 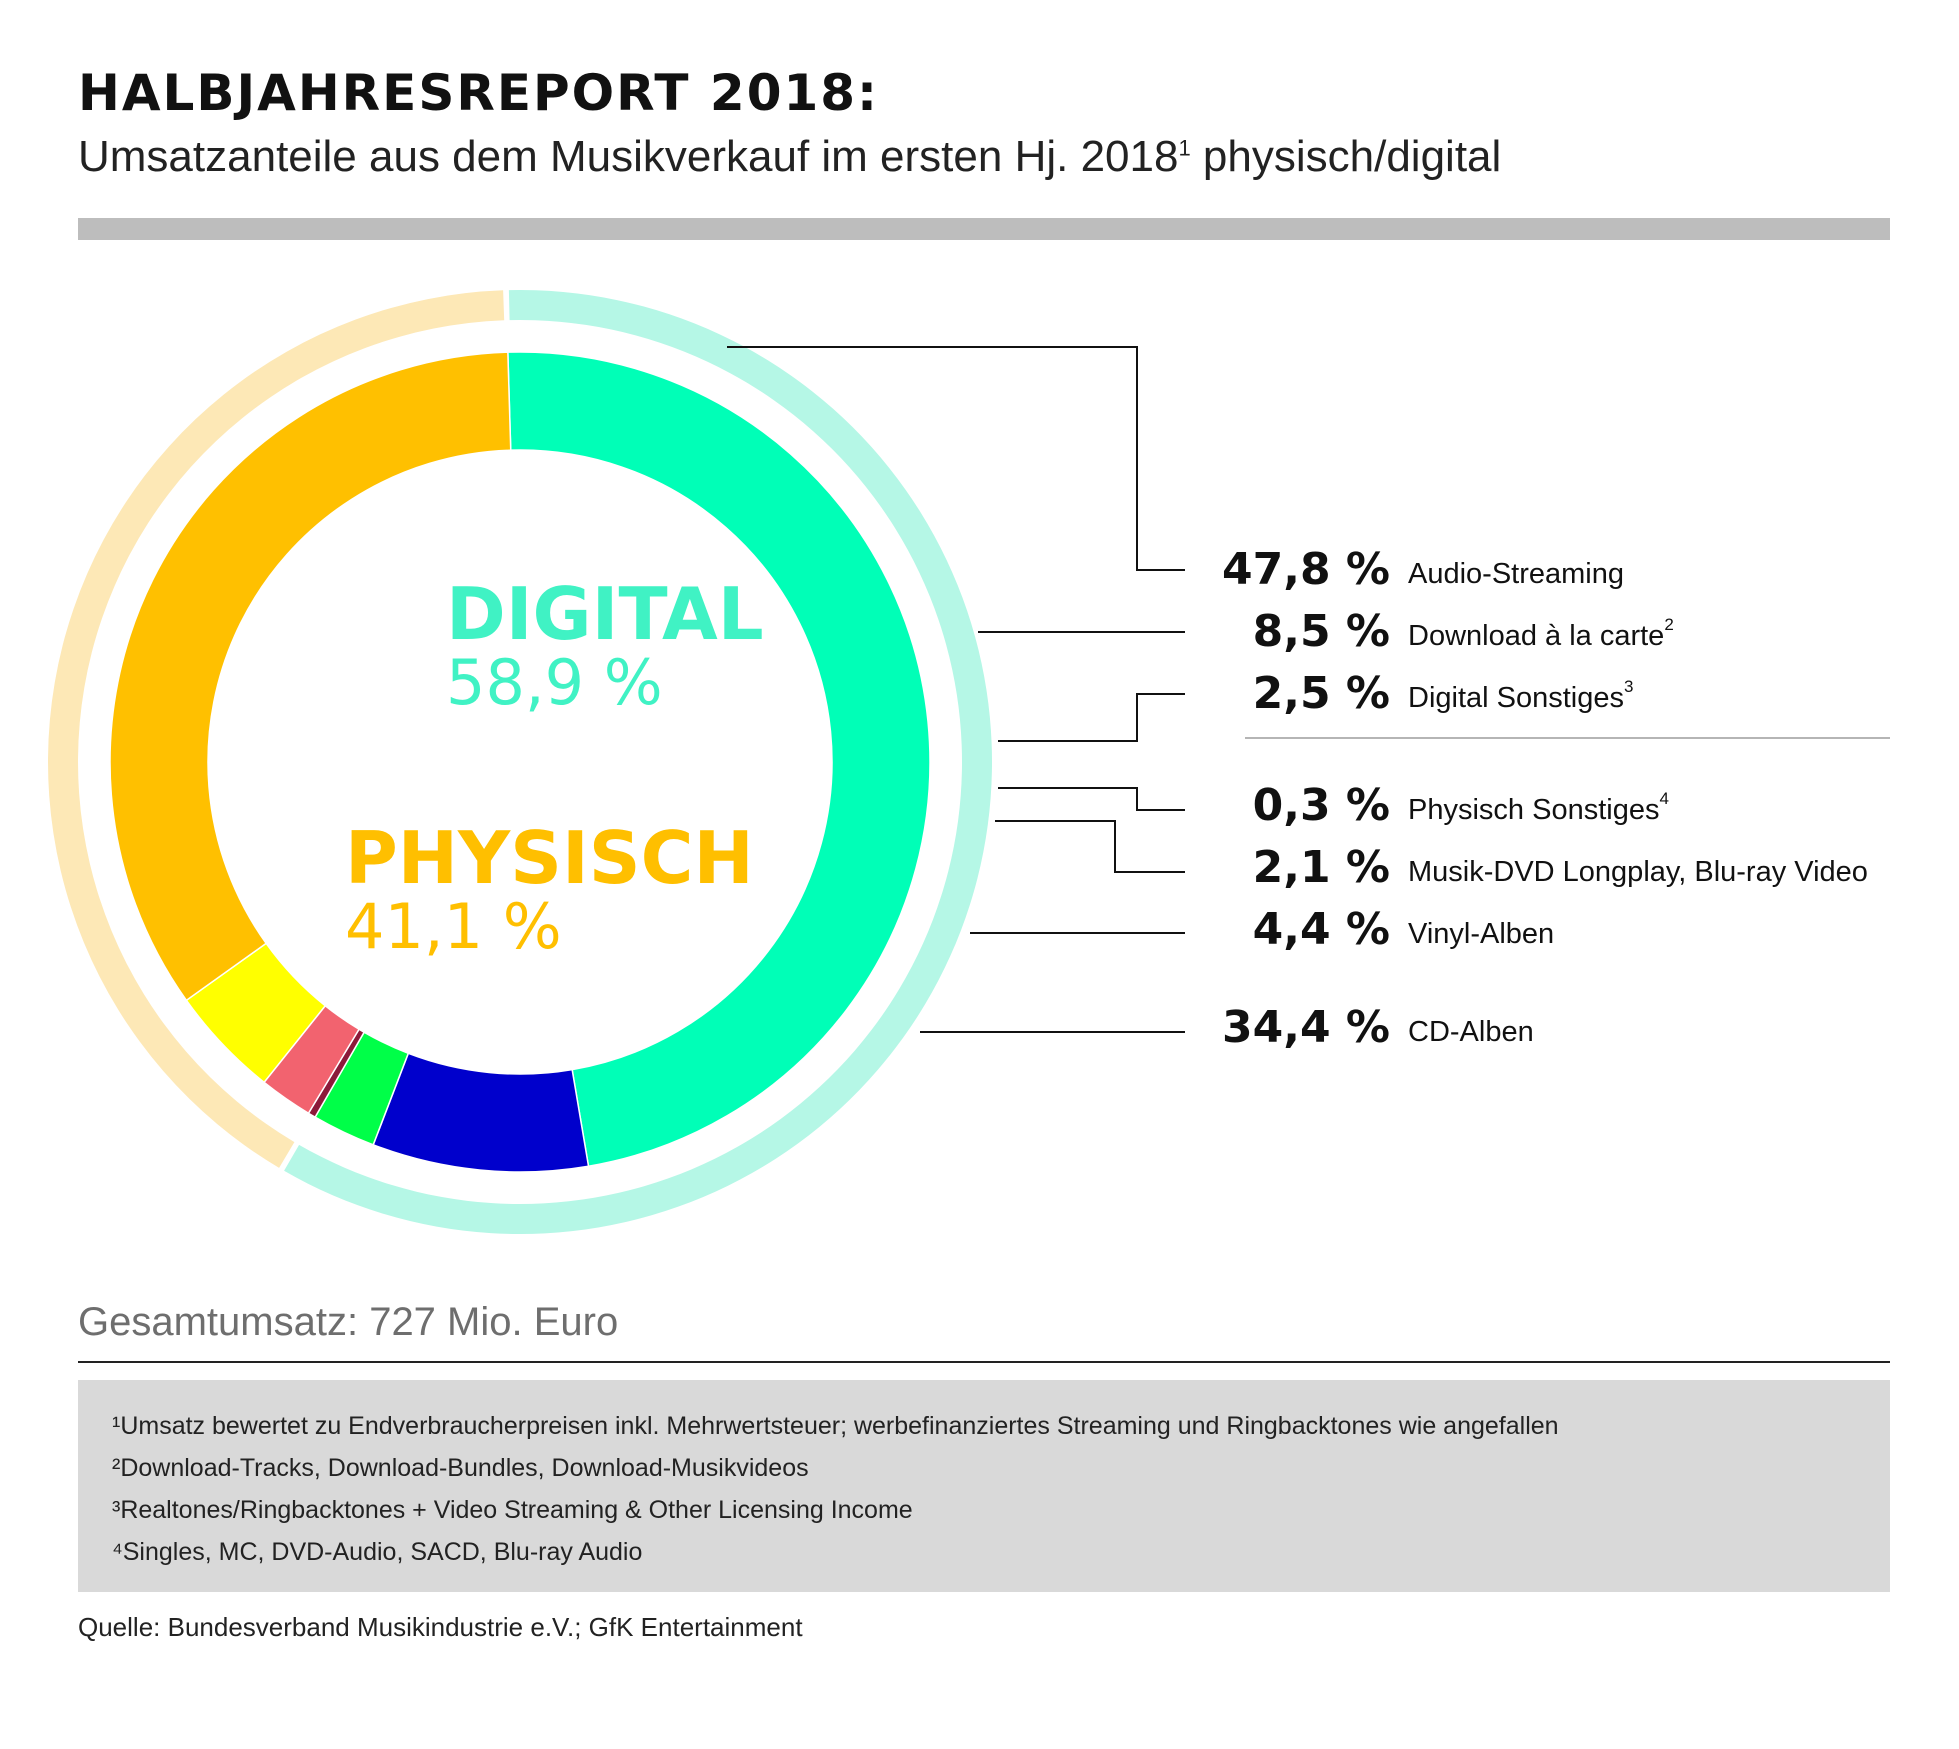 I want to click on category-label-2: Download à la carte2, so click(x=1541, y=633).